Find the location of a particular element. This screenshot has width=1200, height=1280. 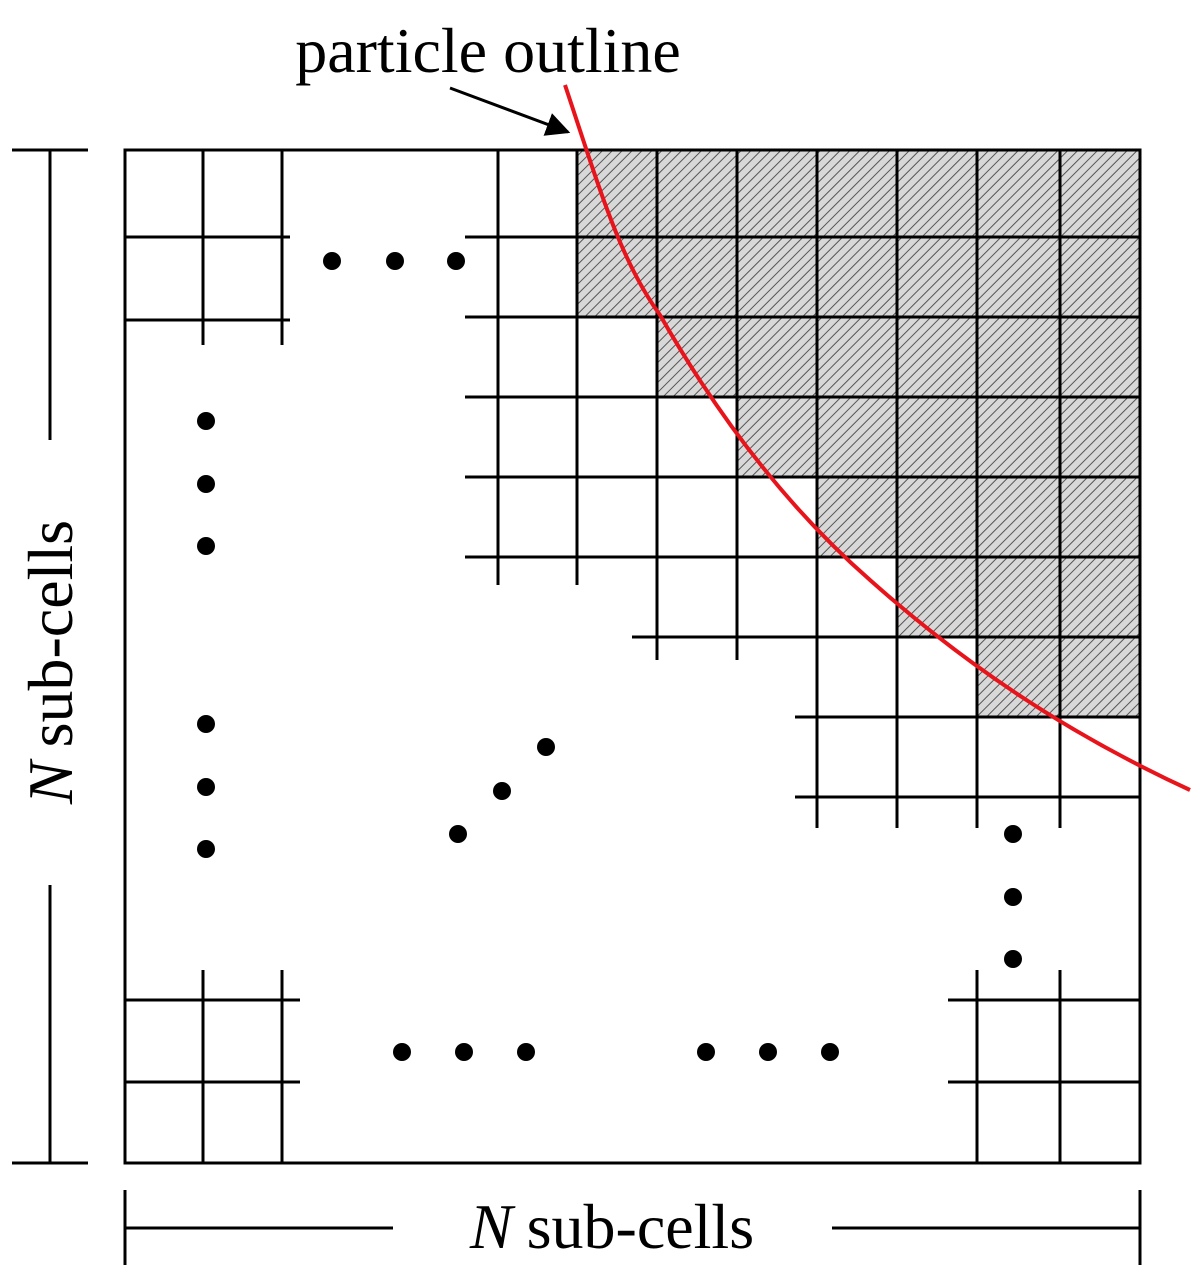

width-dimension-line is located at coordinates (632, 1227).